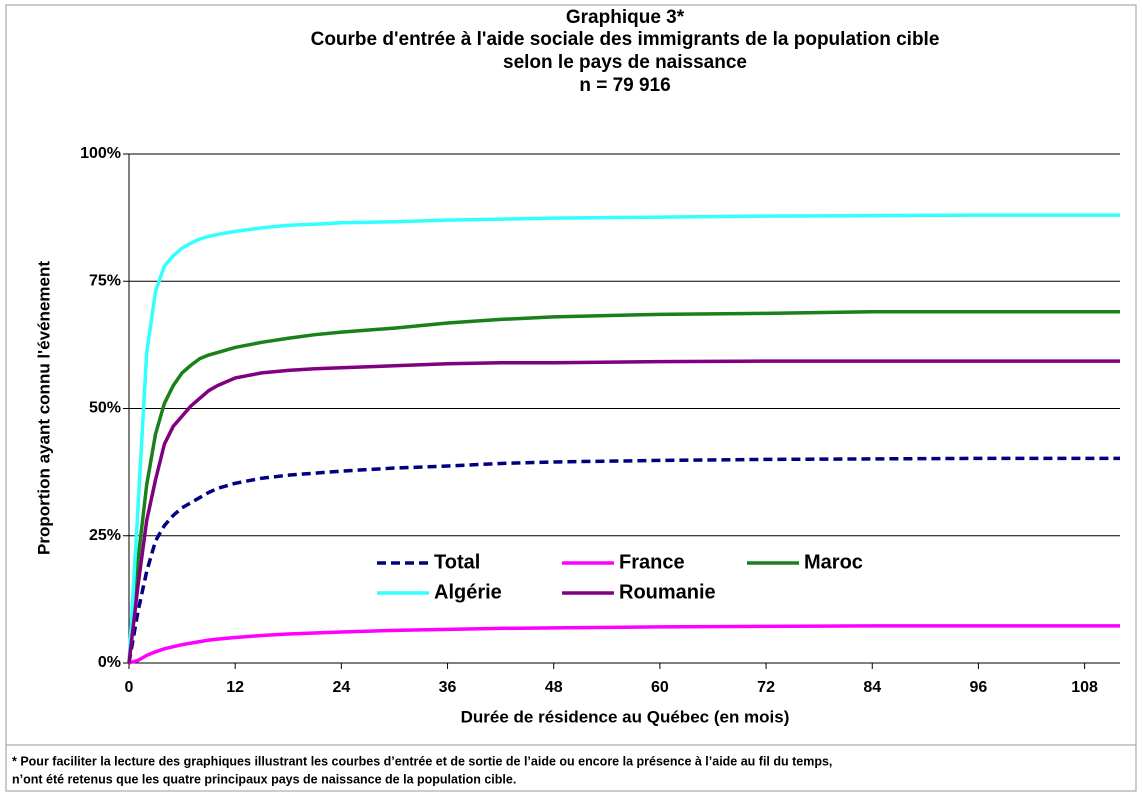 Image resolution: width=1142 pixels, height=802 pixels. I want to click on legend-label: Total, so click(457, 562).